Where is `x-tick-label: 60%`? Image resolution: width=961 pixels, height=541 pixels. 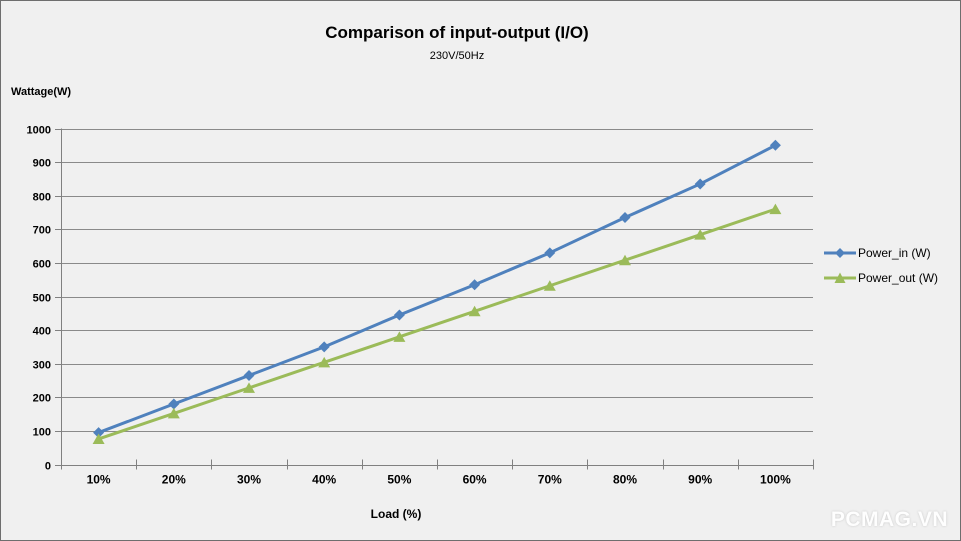 x-tick-label: 60% is located at coordinates (475, 480).